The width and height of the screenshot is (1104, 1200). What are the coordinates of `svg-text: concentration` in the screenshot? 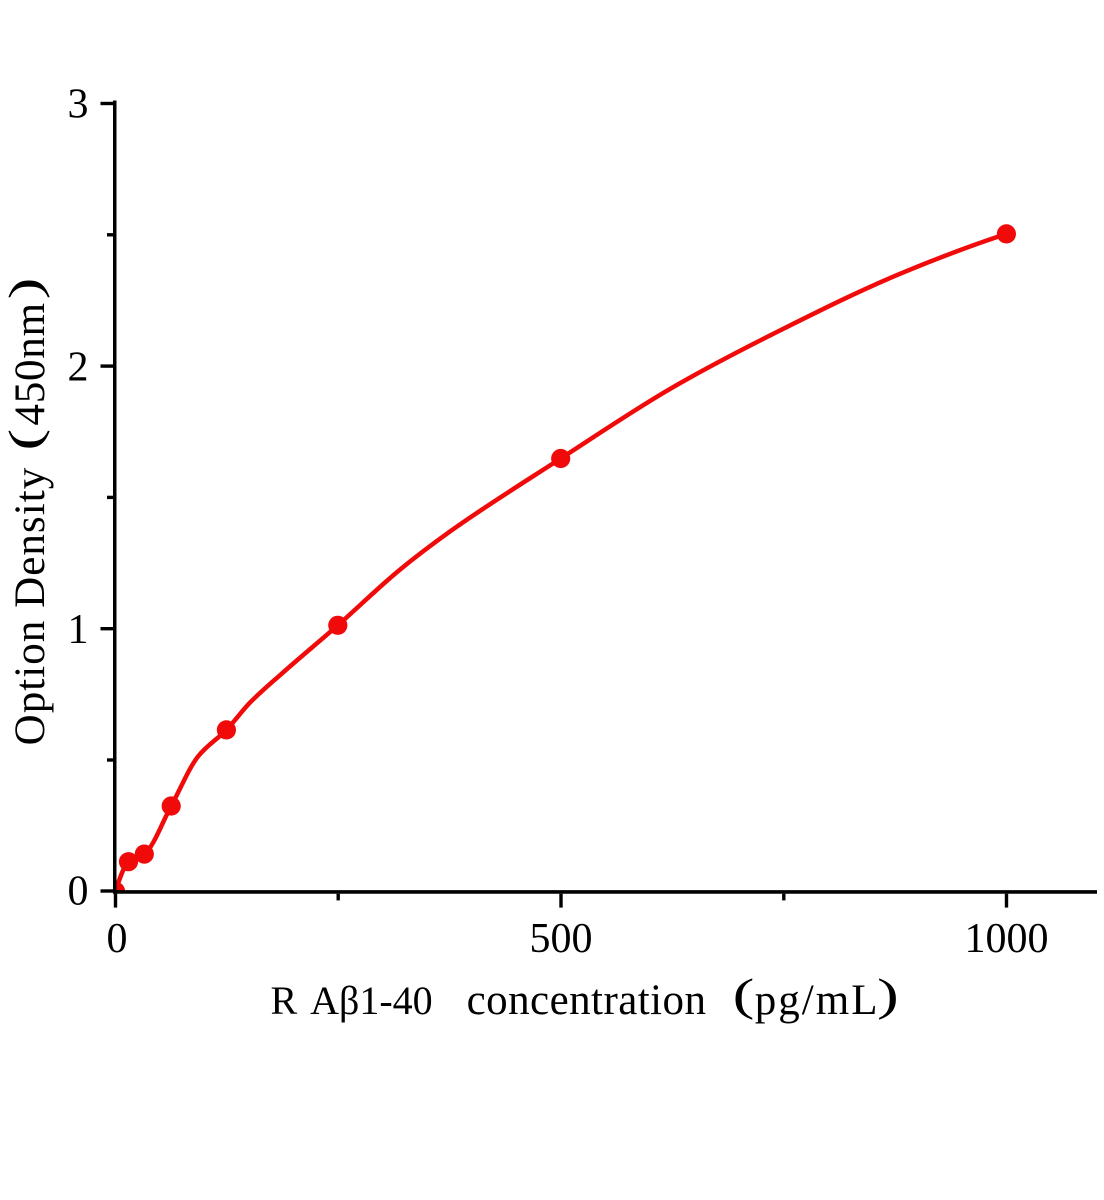 It's located at (587, 1000).